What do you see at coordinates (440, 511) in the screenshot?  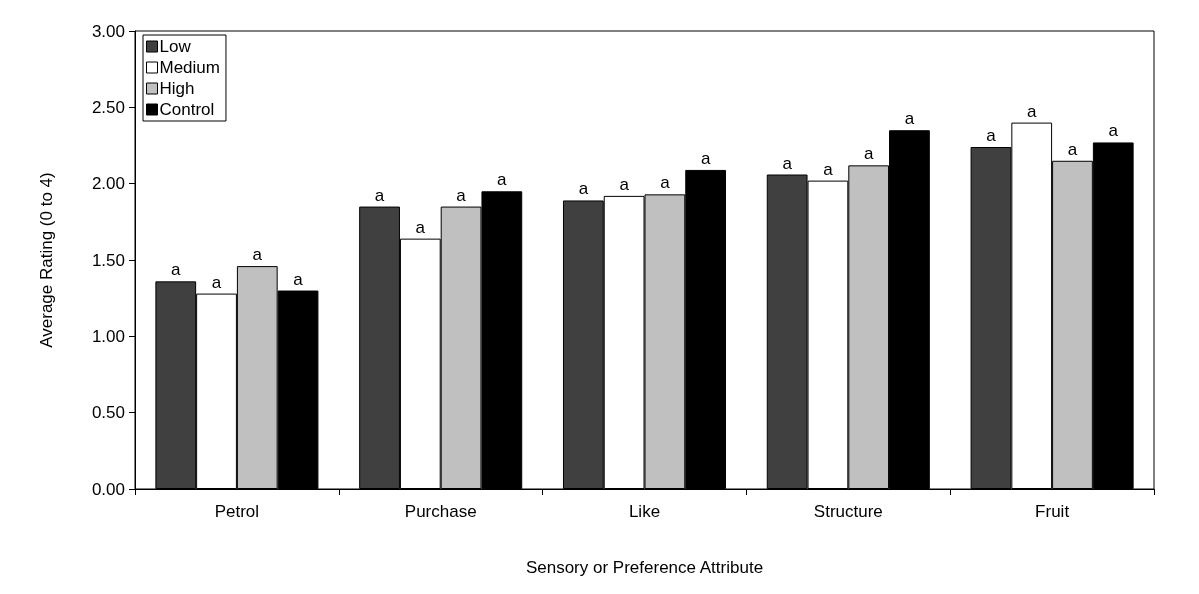 I see `x-tick-label: Purchase` at bounding box center [440, 511].